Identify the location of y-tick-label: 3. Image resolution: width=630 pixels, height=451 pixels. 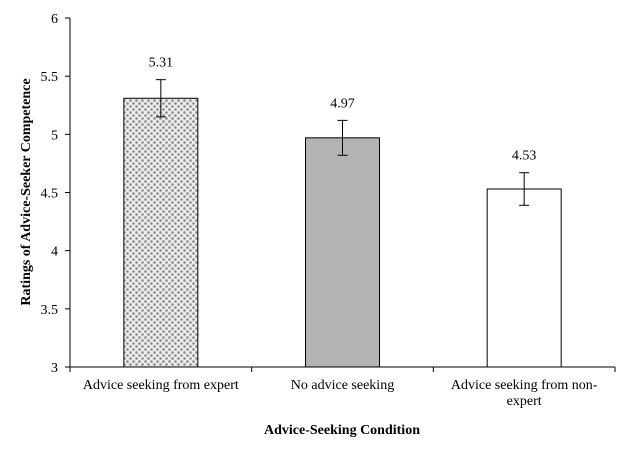
(54, 368).